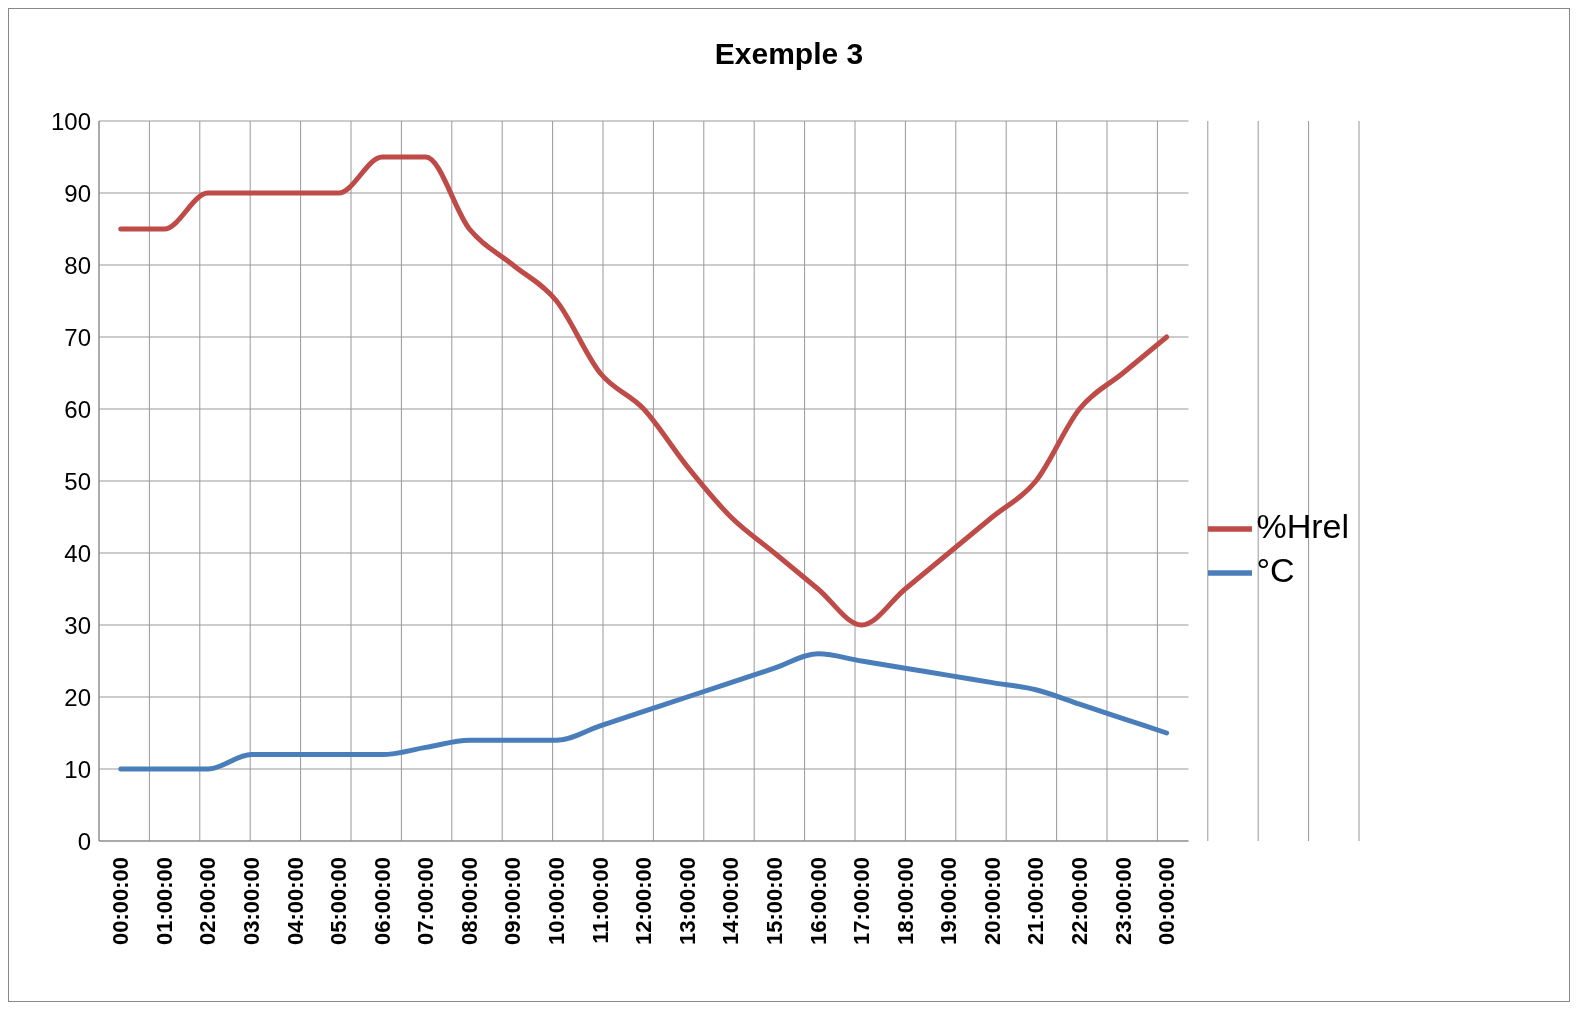 This screenshot has width=1587, height=1031. I want to click on x-tick-label: 03:00:00, so click(252, 901).